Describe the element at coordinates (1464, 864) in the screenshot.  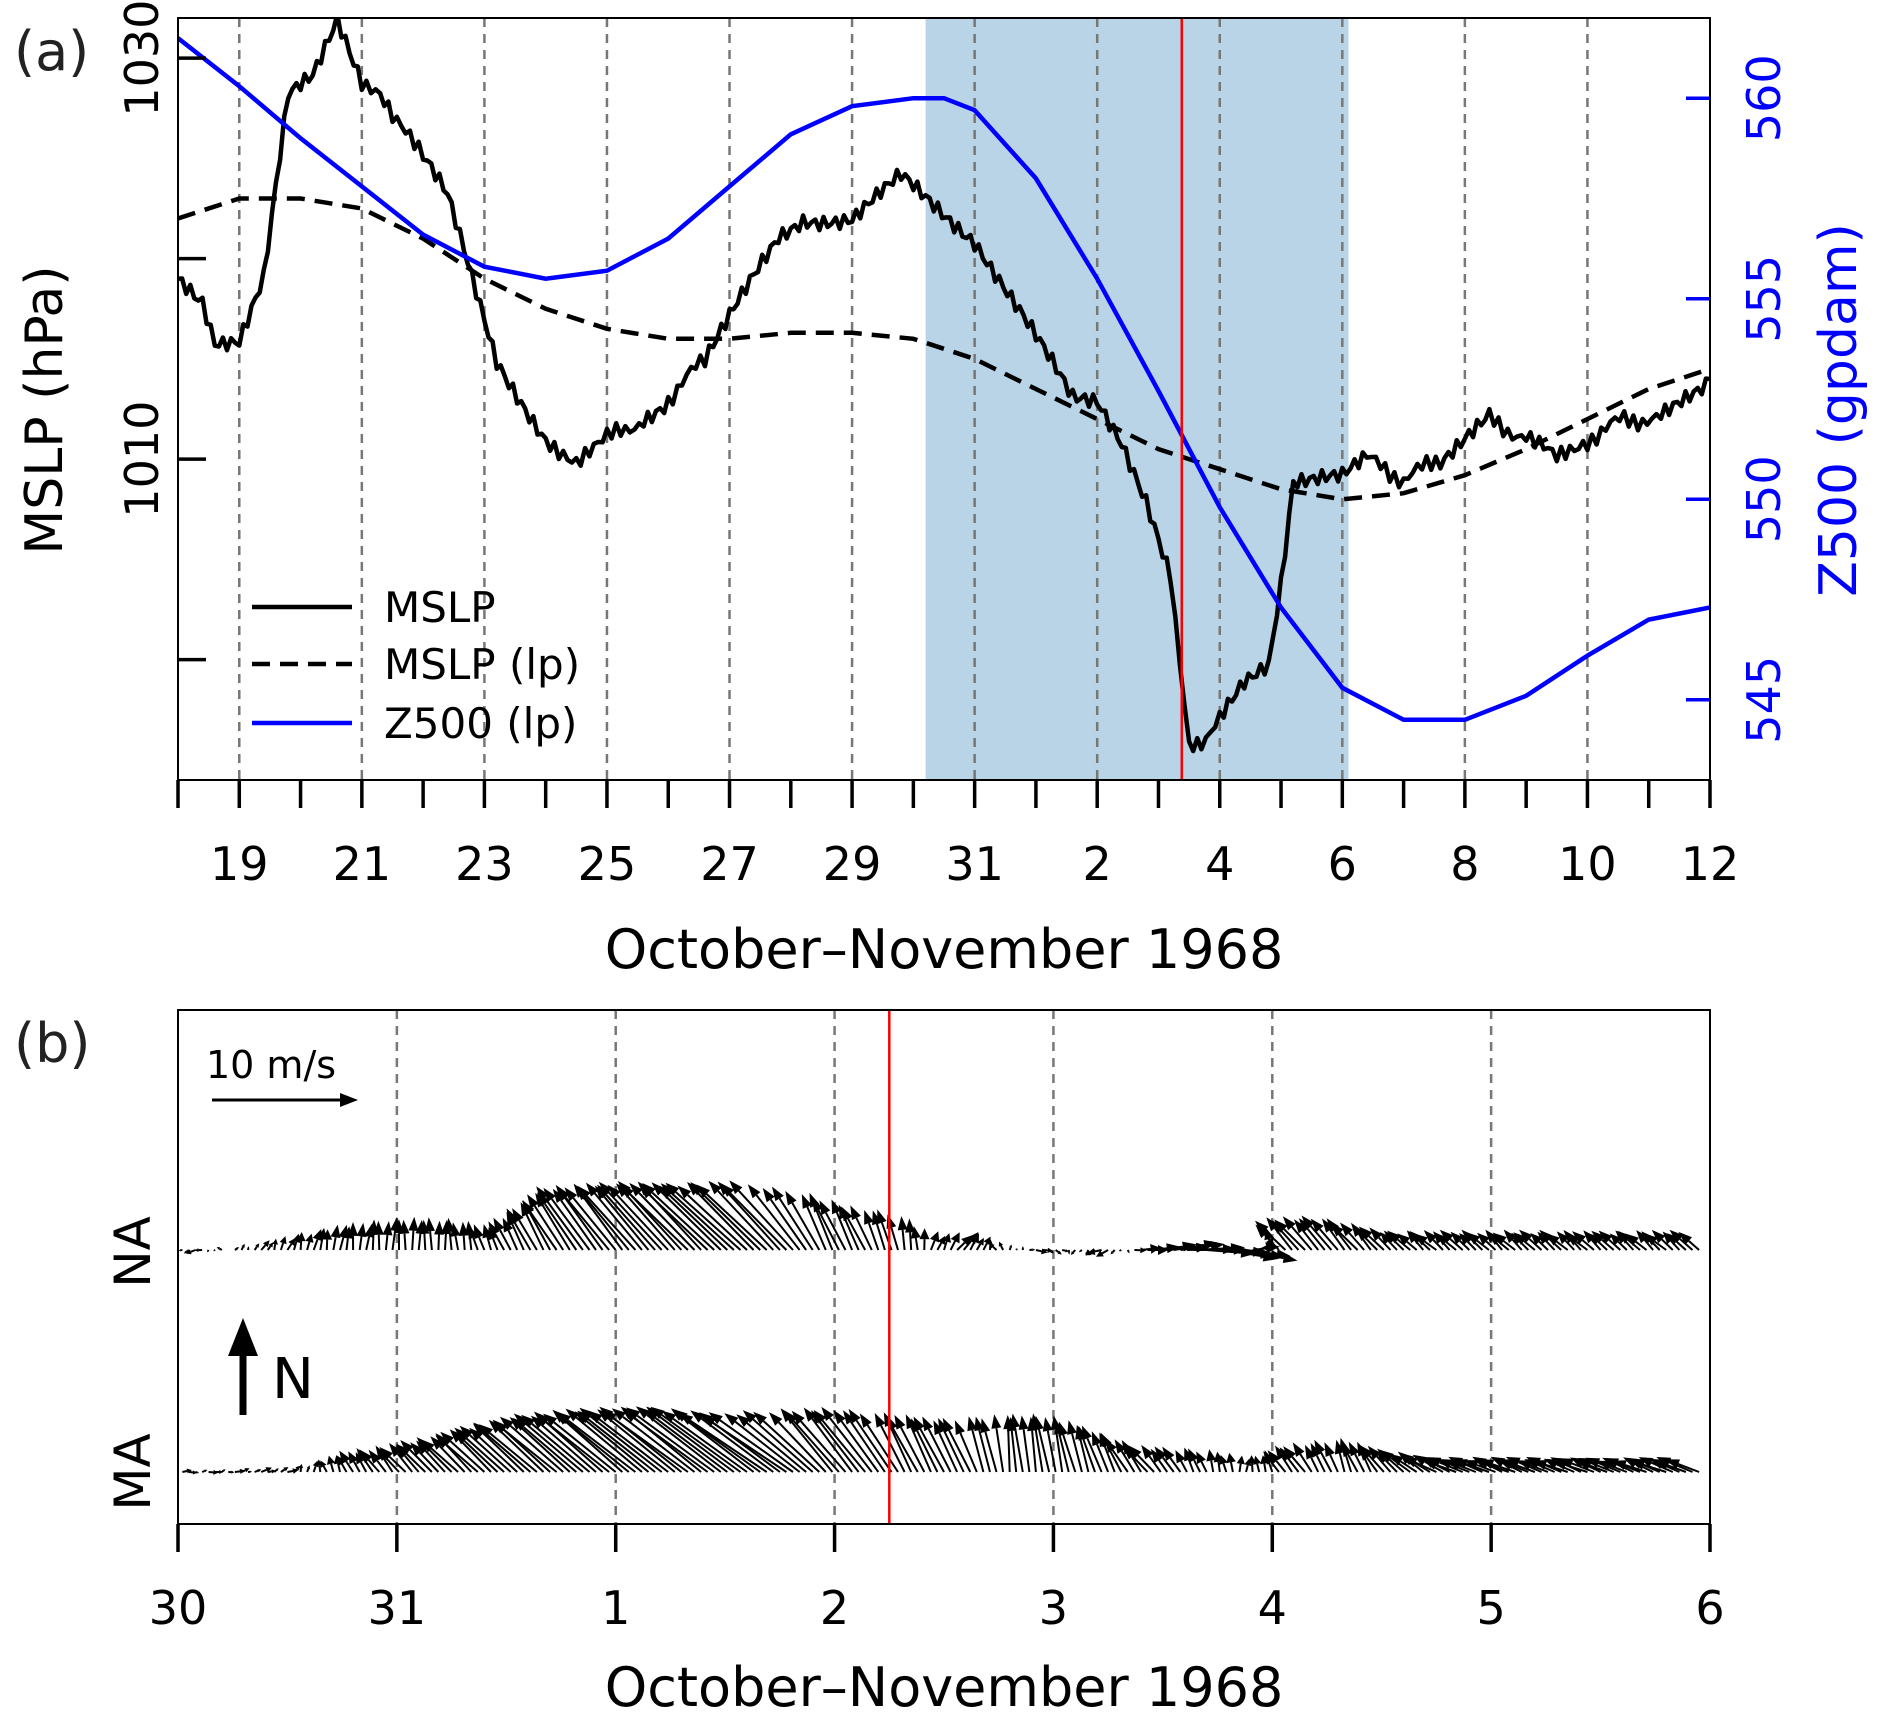
I see `x-tick-label: 8` at that location.